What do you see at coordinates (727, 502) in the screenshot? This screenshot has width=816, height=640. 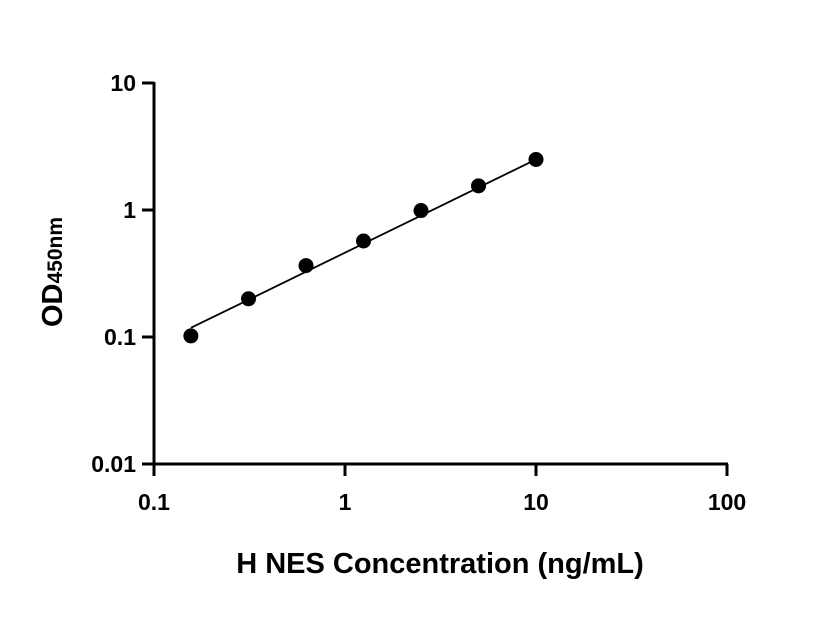 I see `x-tick-label-3: 100` at bounding box center [727, 502].